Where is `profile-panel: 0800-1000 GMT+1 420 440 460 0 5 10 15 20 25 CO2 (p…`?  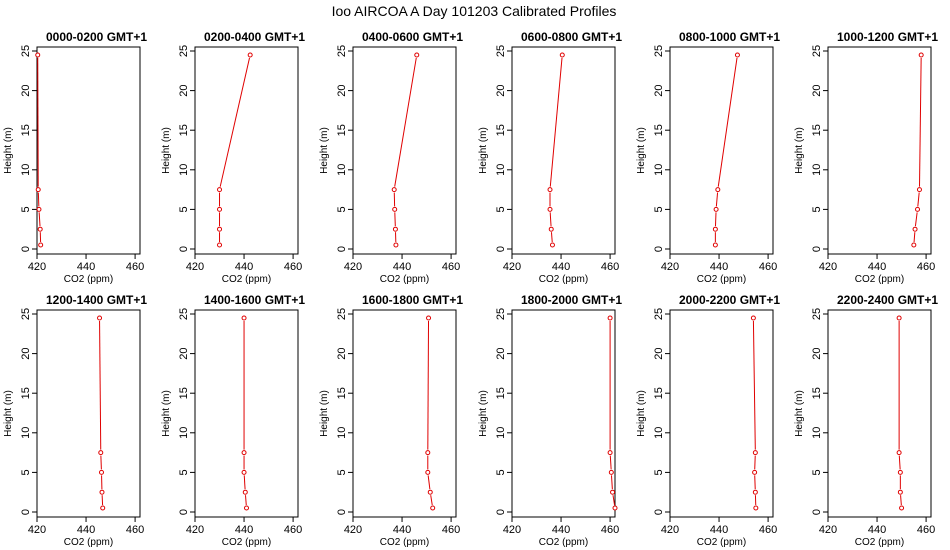
profile-panel: 0800-1000 GMT+1 420 440 460 0 5 10 15 20 25 CO2 (p… is located at coordinates (708, 157).